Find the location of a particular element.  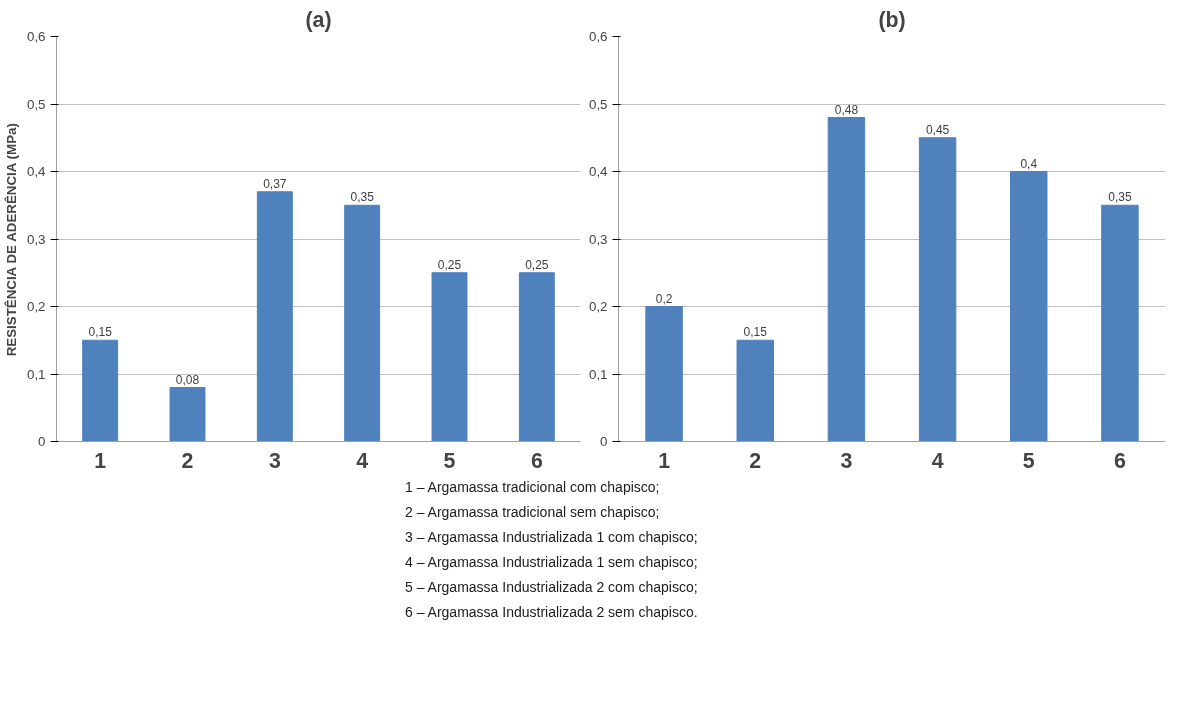

chart-title: (b) is located at coordinates (892, 19).